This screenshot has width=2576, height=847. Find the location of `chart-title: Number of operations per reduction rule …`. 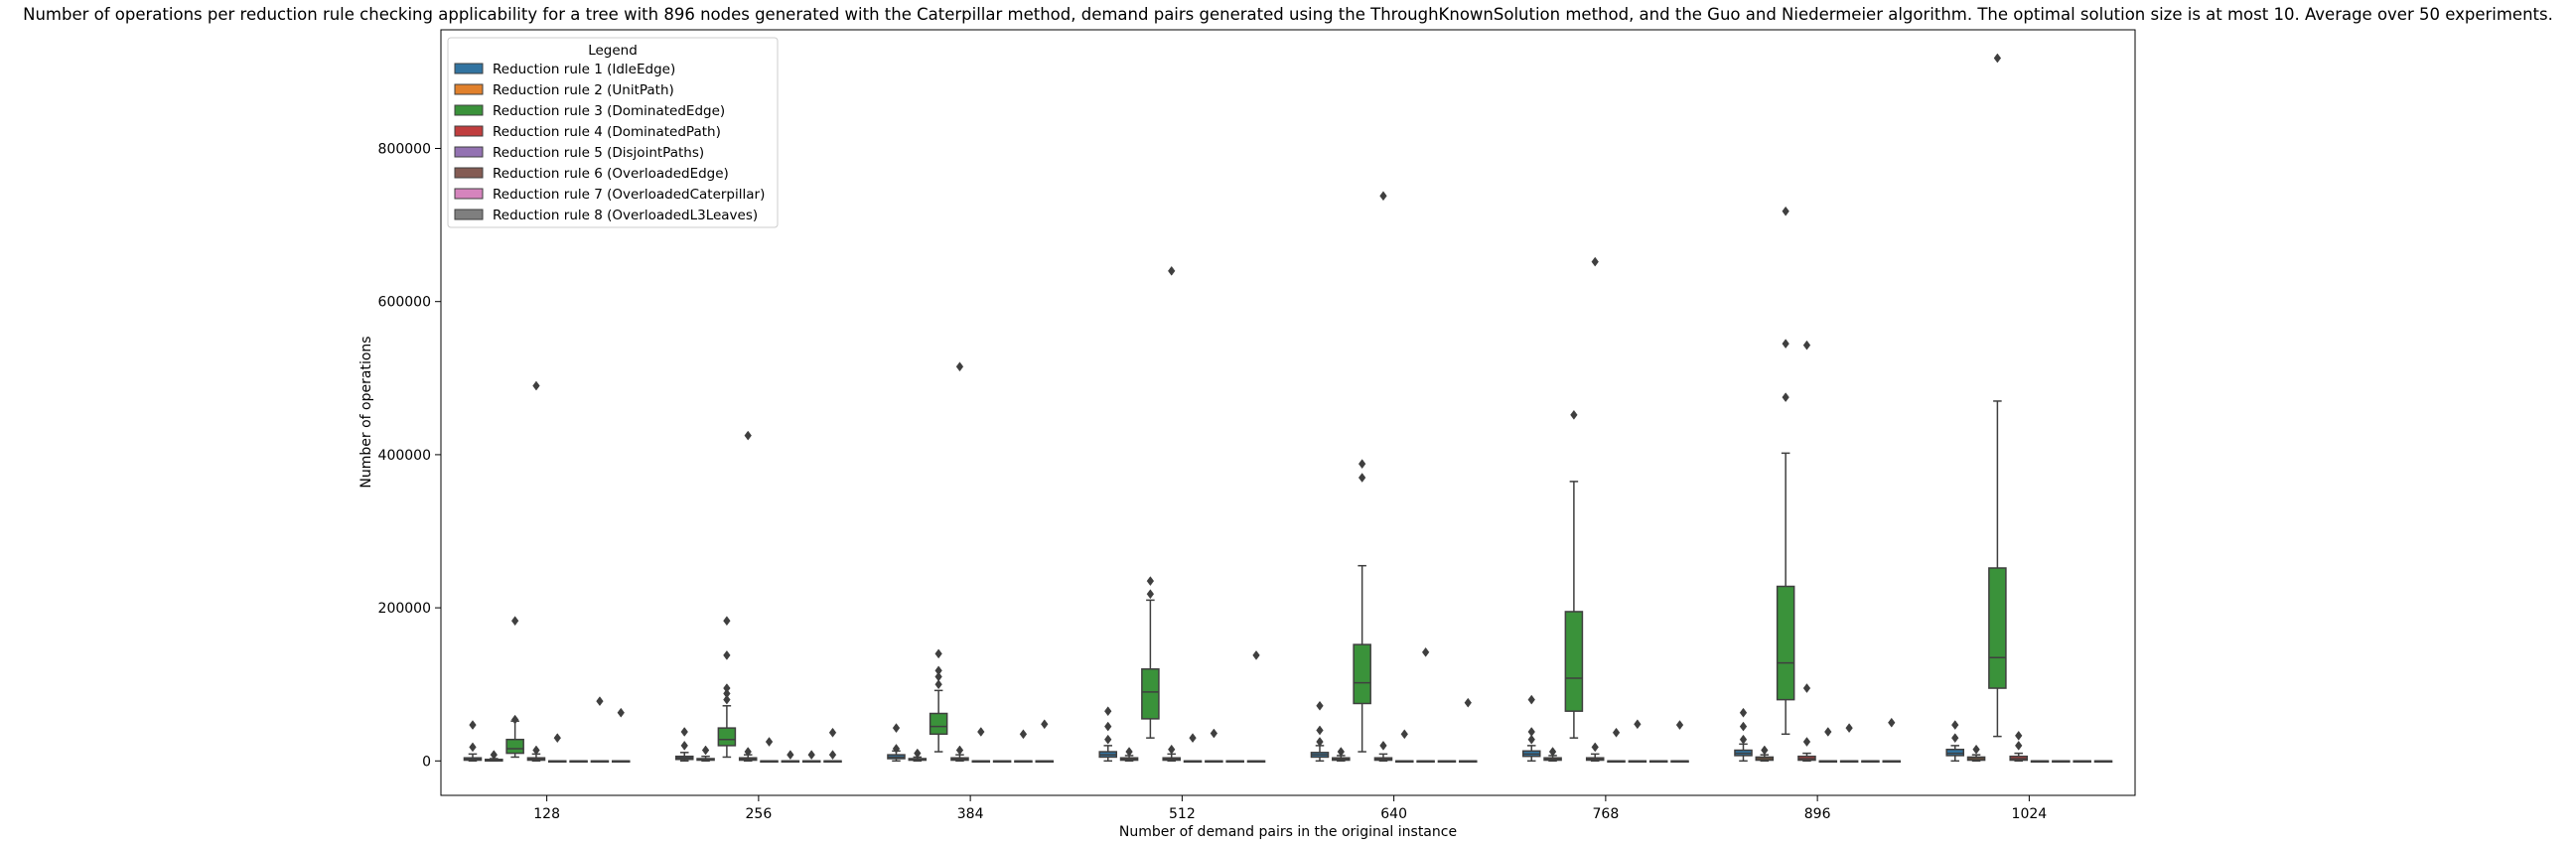

chart-title: Number of operations per reduction rule … is located at coordinates (1288, 15).